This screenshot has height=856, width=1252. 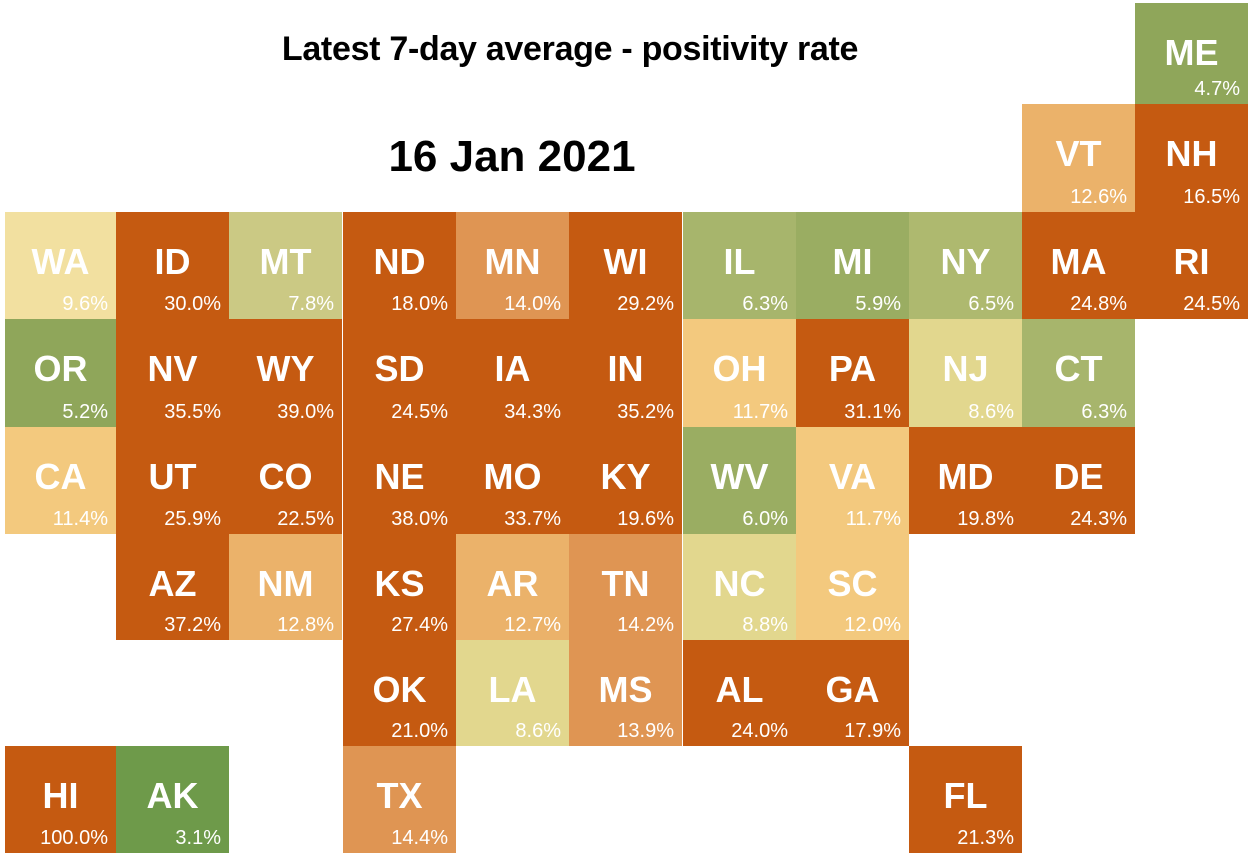 I want to click on state-positivity-value: 35.2%, so click(x=645, y=412).